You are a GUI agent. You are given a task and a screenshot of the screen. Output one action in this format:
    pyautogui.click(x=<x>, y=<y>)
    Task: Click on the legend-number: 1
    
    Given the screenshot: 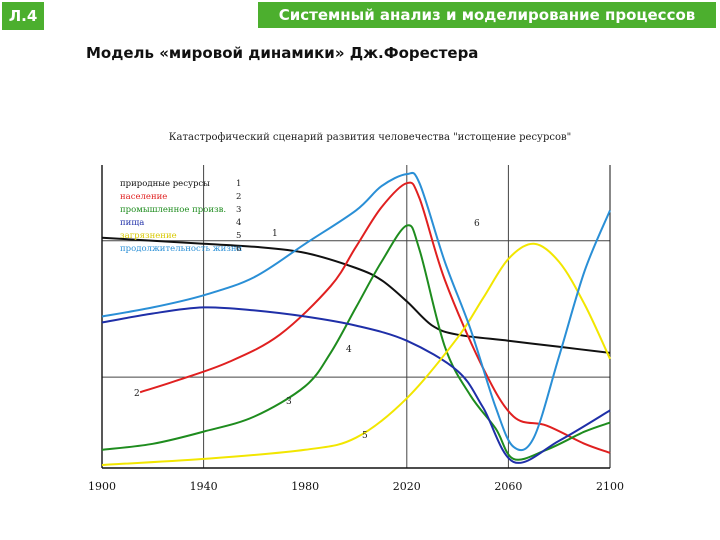 What is the action you would take?
    pyautogui.click(x=238, y=184)
    